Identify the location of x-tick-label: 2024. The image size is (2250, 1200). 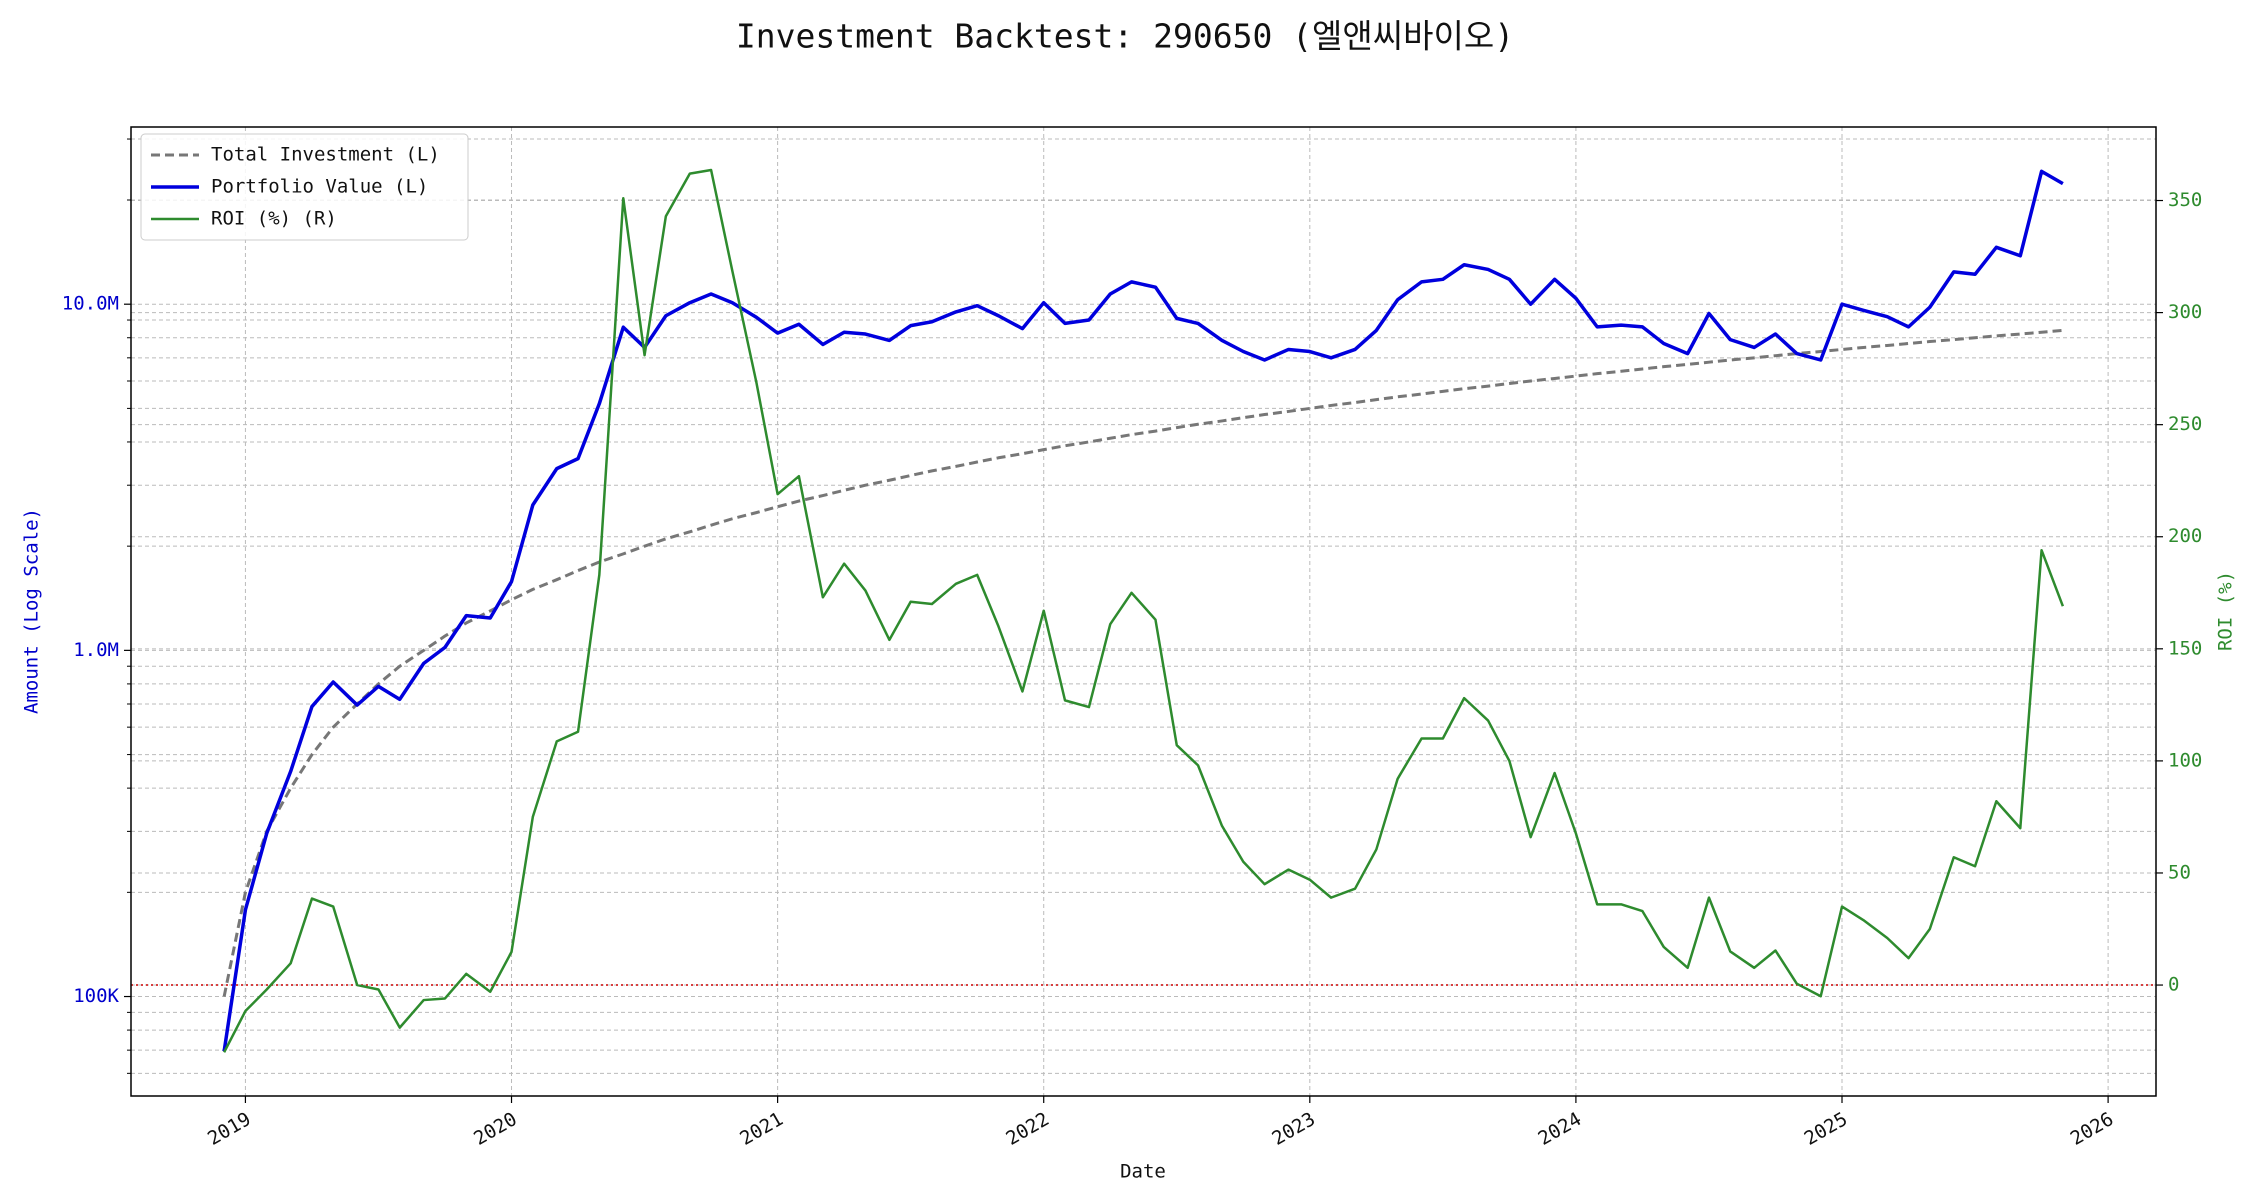
(1560, 1129).